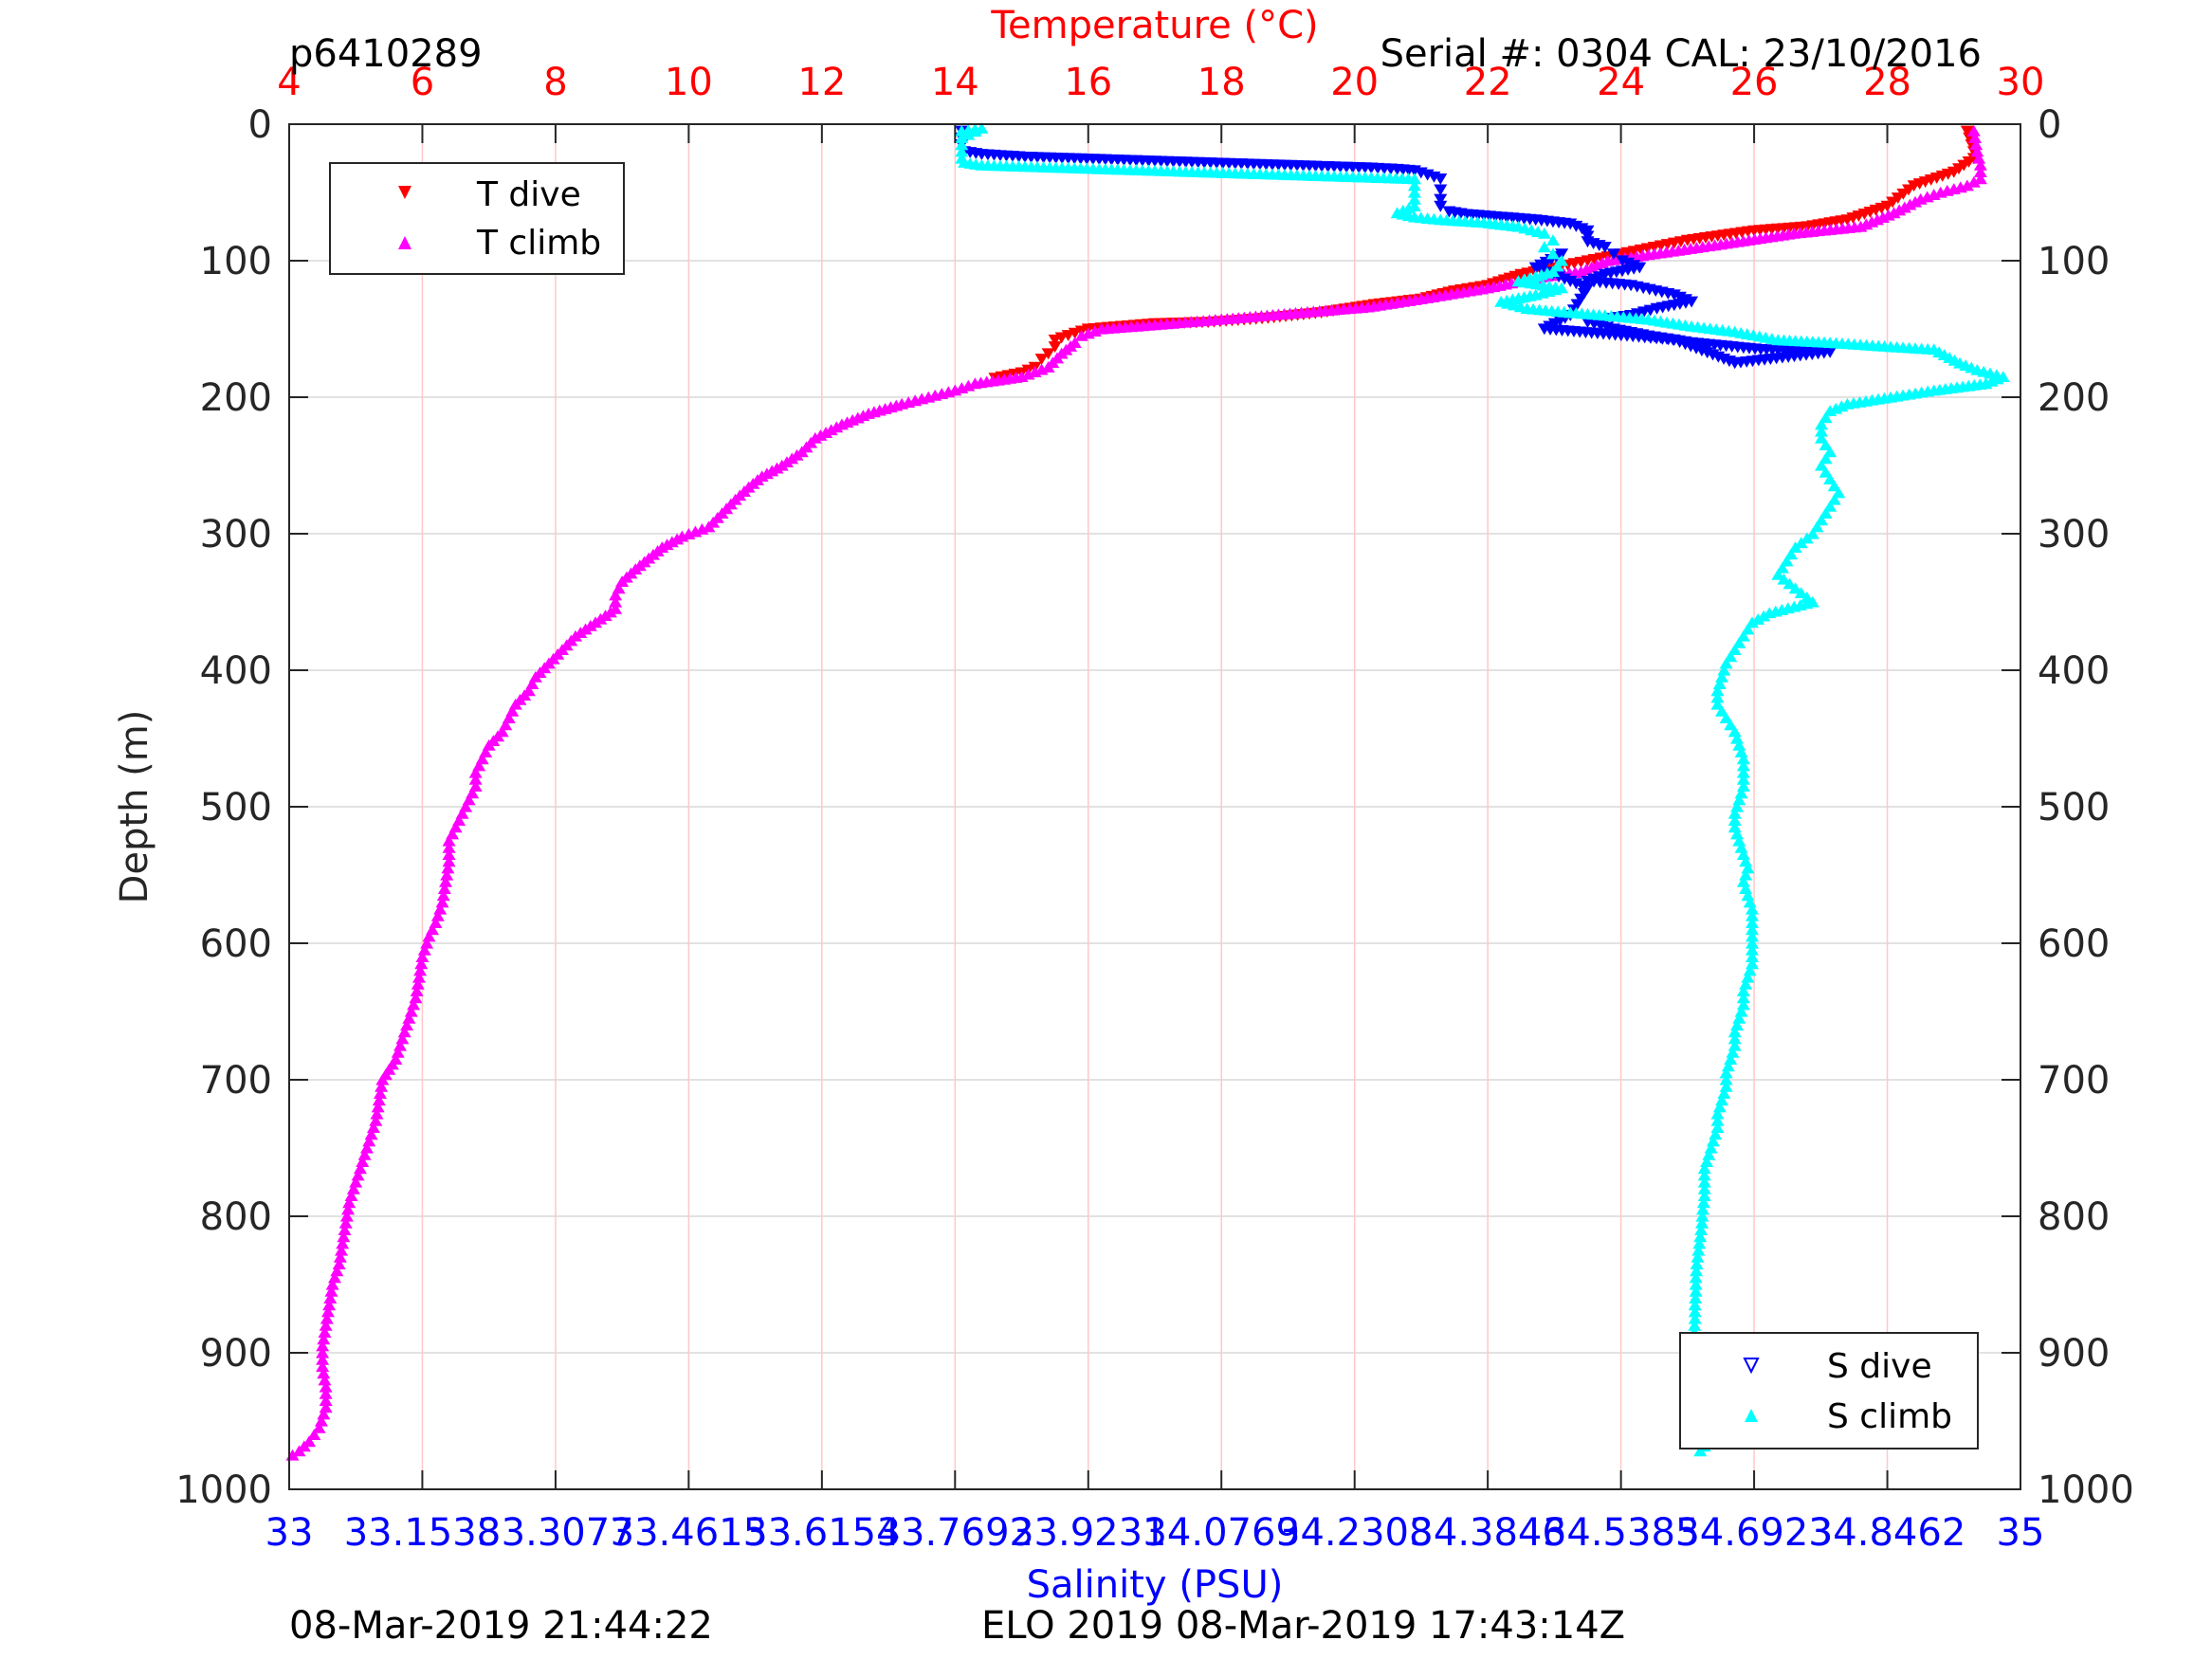  Describe the element at coordinates (689, 82) in the screenshot. I see `temperature-tick-label: 10` at that location.